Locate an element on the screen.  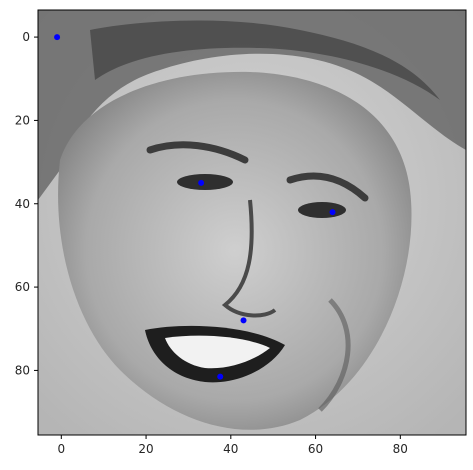
x-tick-label: 60 is located at coordinates (315, 449).